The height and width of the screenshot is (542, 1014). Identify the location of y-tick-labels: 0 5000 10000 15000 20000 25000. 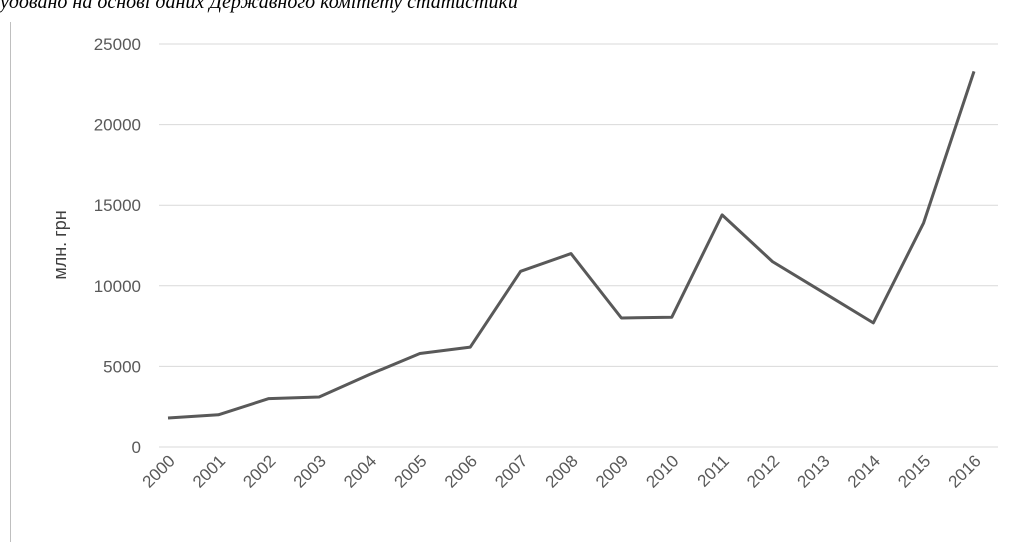
(117, 246).